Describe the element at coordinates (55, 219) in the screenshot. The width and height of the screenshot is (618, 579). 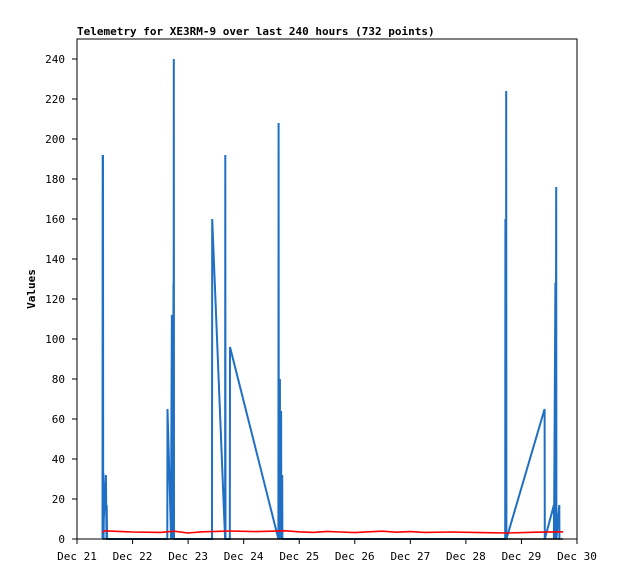
I see `y-tick-label: 160` at that location.